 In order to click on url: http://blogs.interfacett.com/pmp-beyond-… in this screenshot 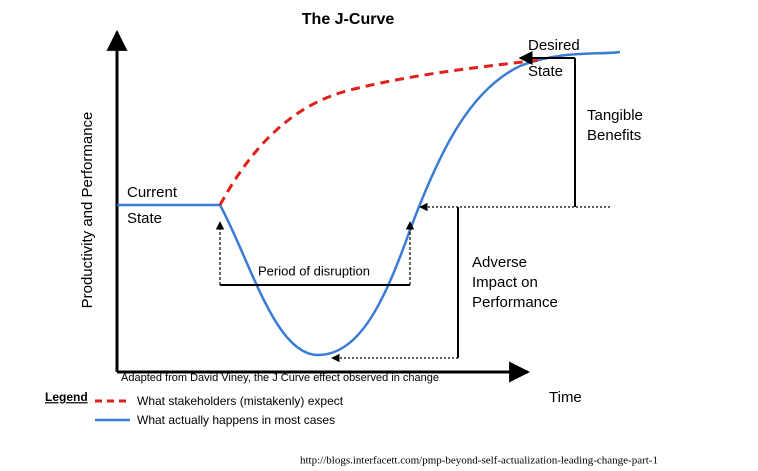, I will do `click(479, 461)`.